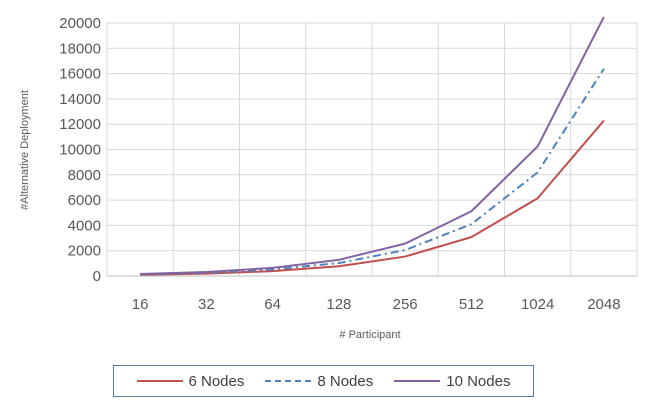 The image size is (654, 409). What do you see at coordinates (80, 124) in the screenshot?
I see `y-tick-label: 12000` at bounding box center [80, 124].